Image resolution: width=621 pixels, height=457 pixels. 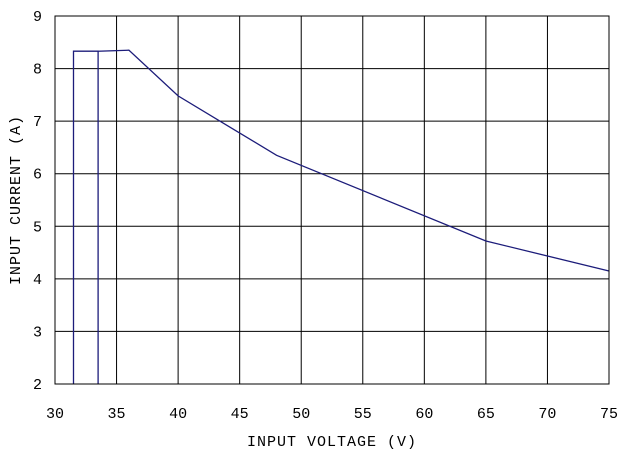 What do you see at coordinates (117, 414) in the screenshot?
I see `x-tick-label: 35` at bounding box center [117, 414].